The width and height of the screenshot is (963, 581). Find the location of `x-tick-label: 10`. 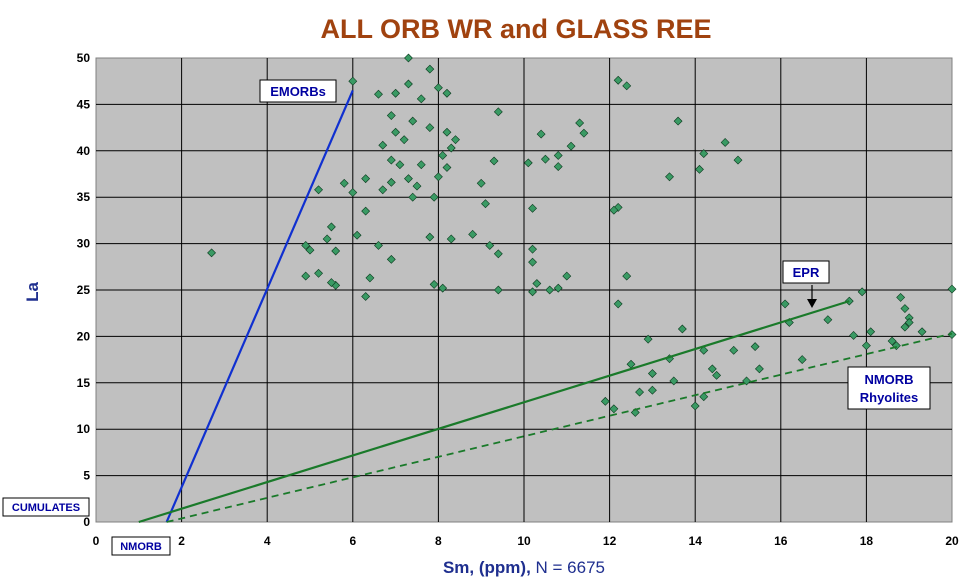

x-tick-label: 10 is located at coordinates (524, 541).